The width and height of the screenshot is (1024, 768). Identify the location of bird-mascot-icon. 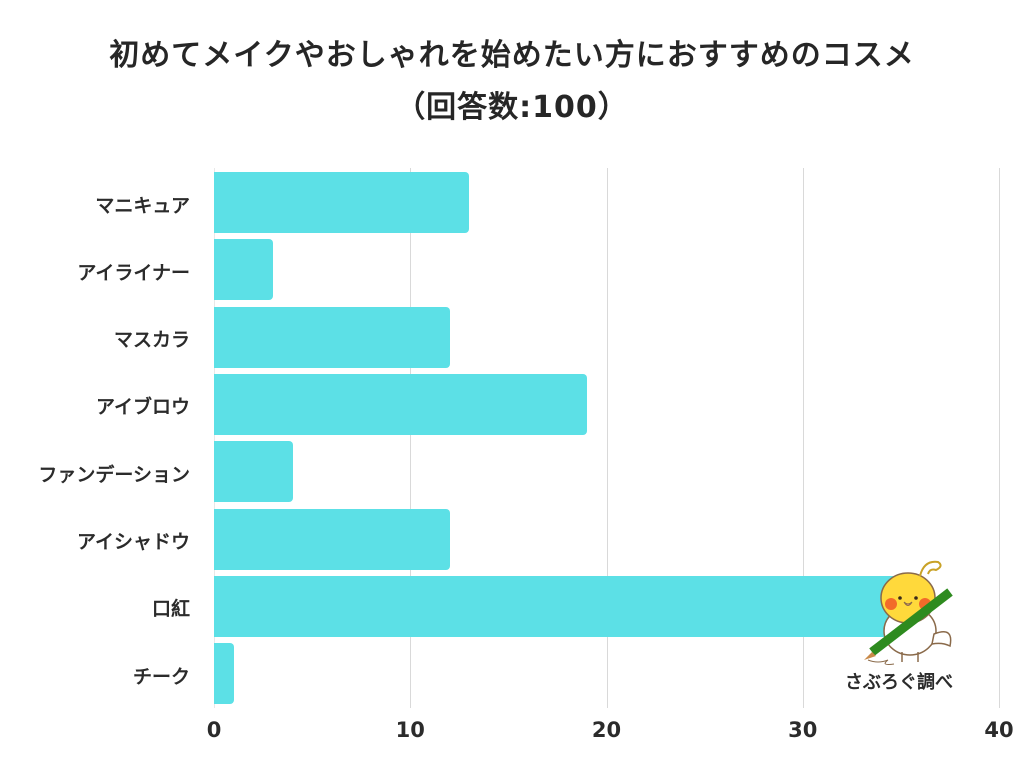
(908, 612).